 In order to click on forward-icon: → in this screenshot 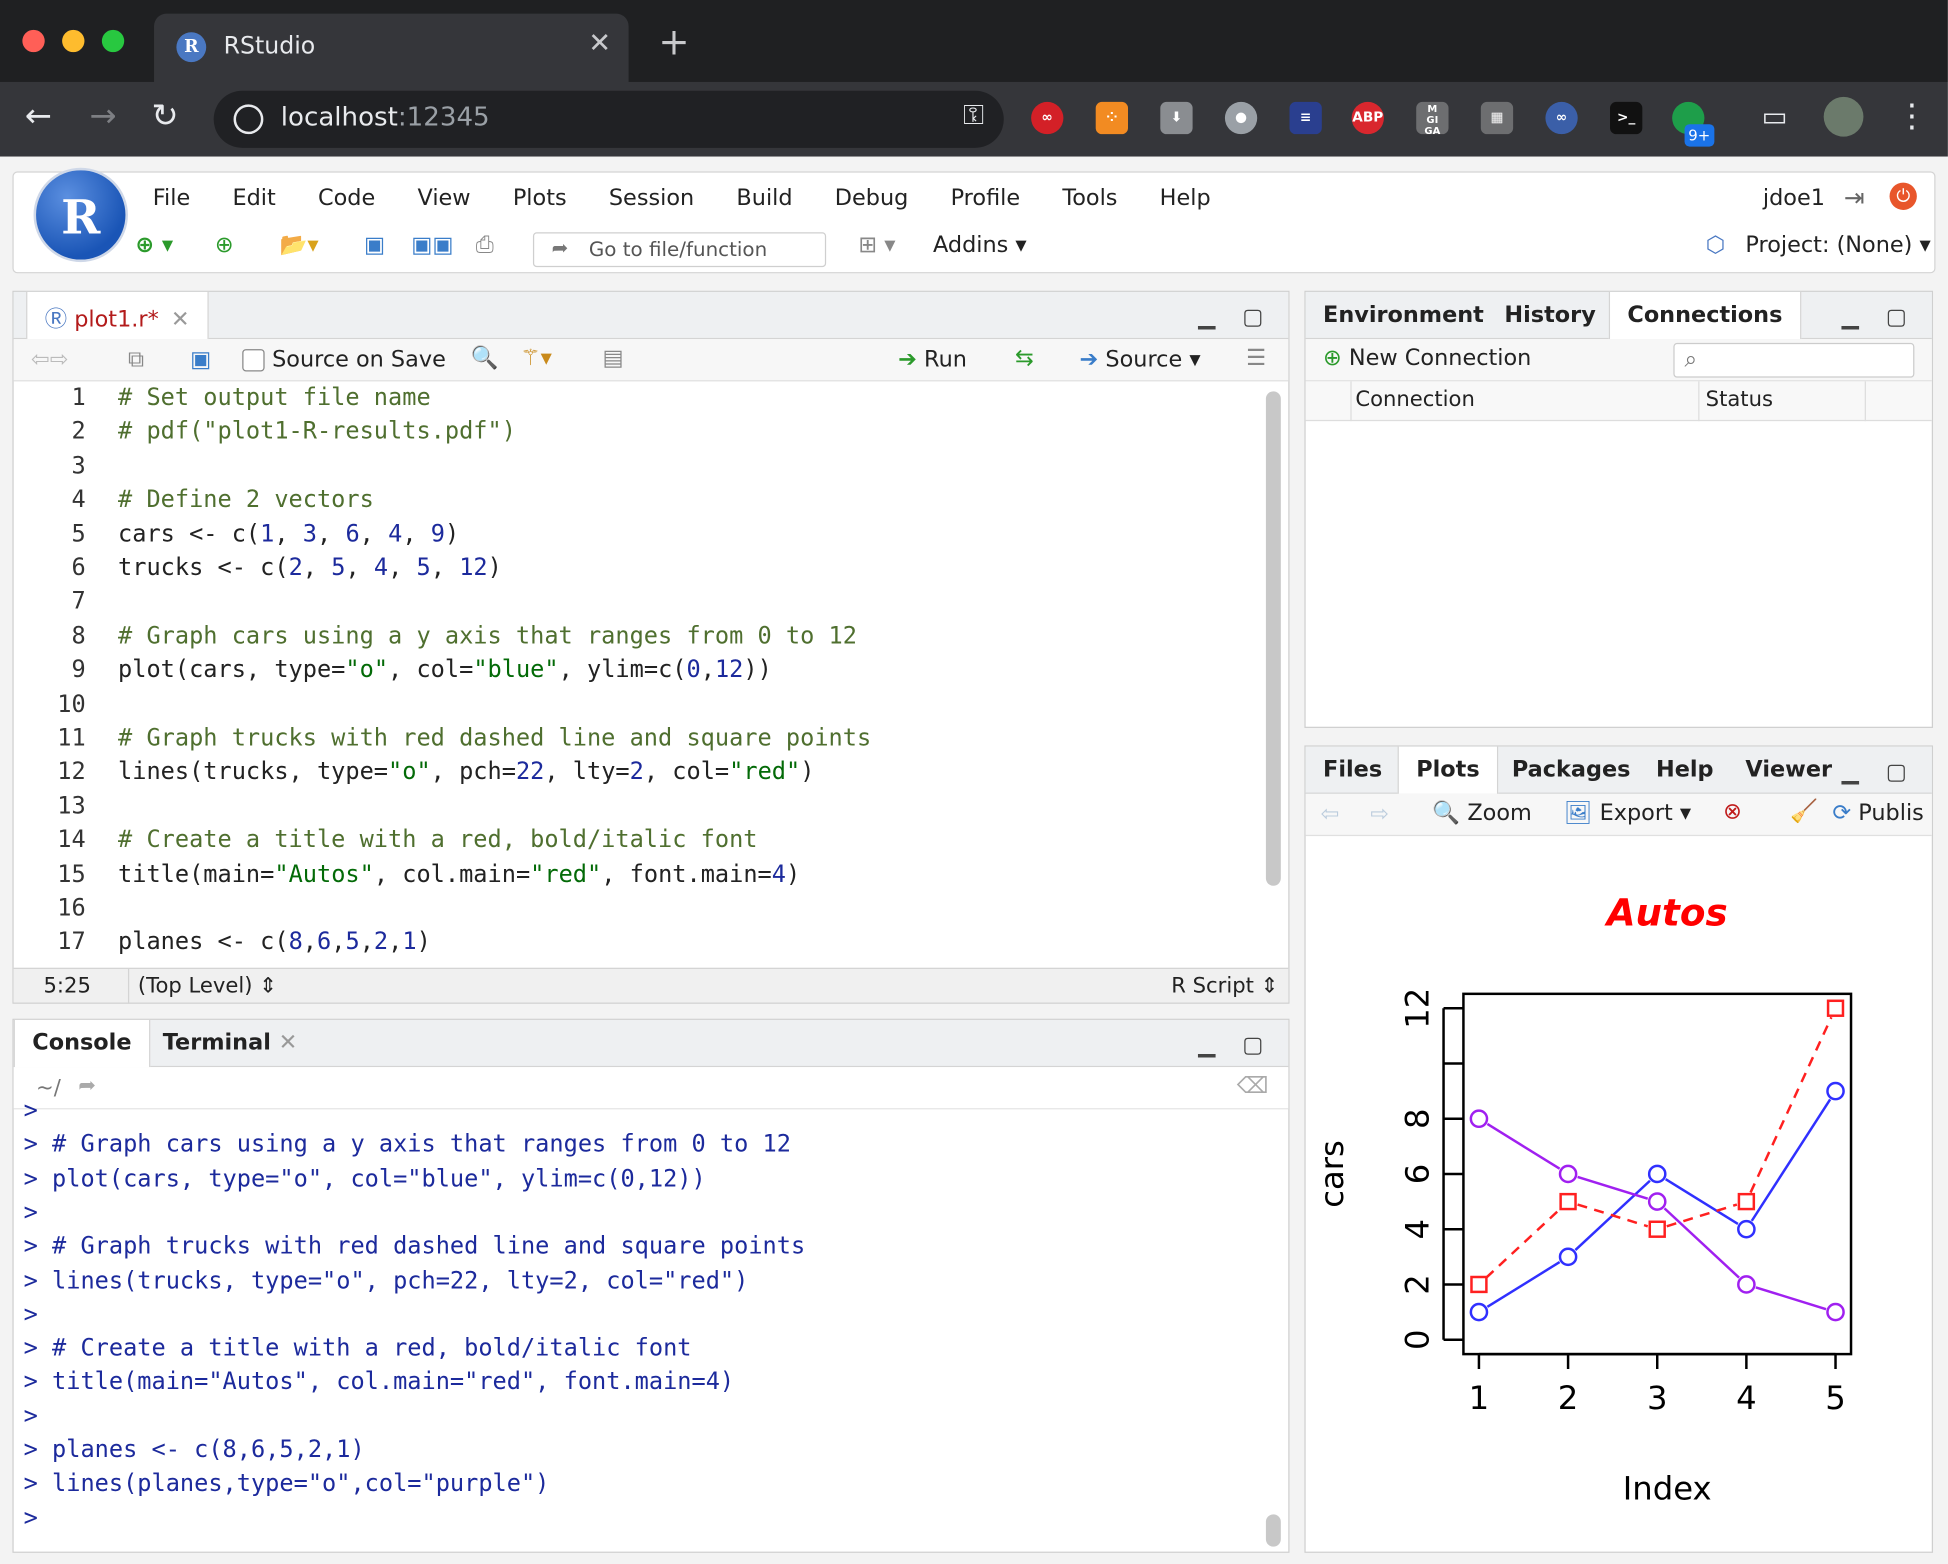, I will do `click(103, 117)`.